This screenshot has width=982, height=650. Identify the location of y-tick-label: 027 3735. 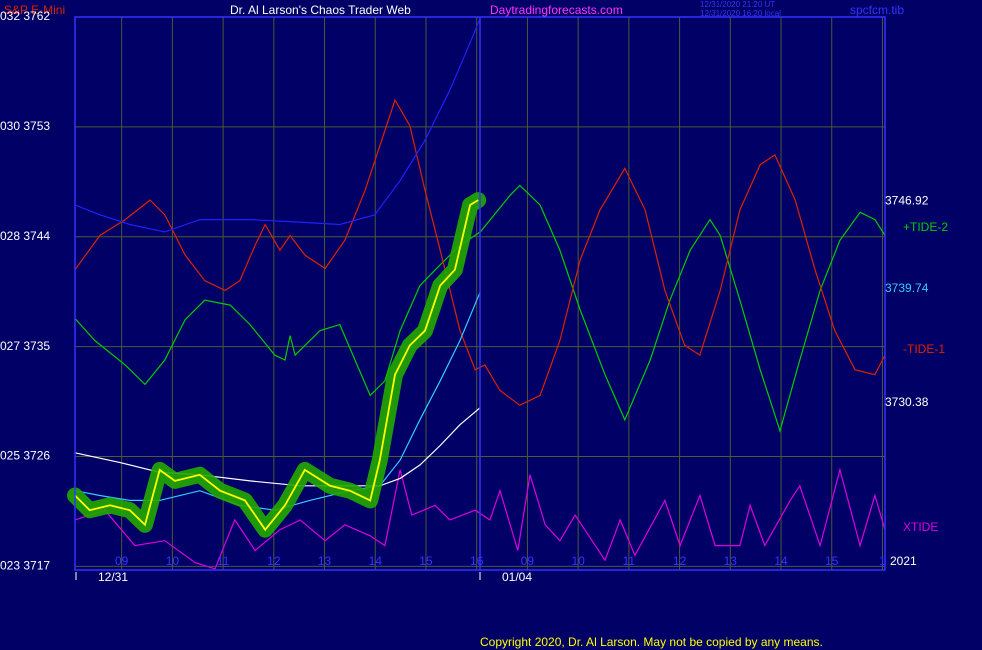
(25, 346).